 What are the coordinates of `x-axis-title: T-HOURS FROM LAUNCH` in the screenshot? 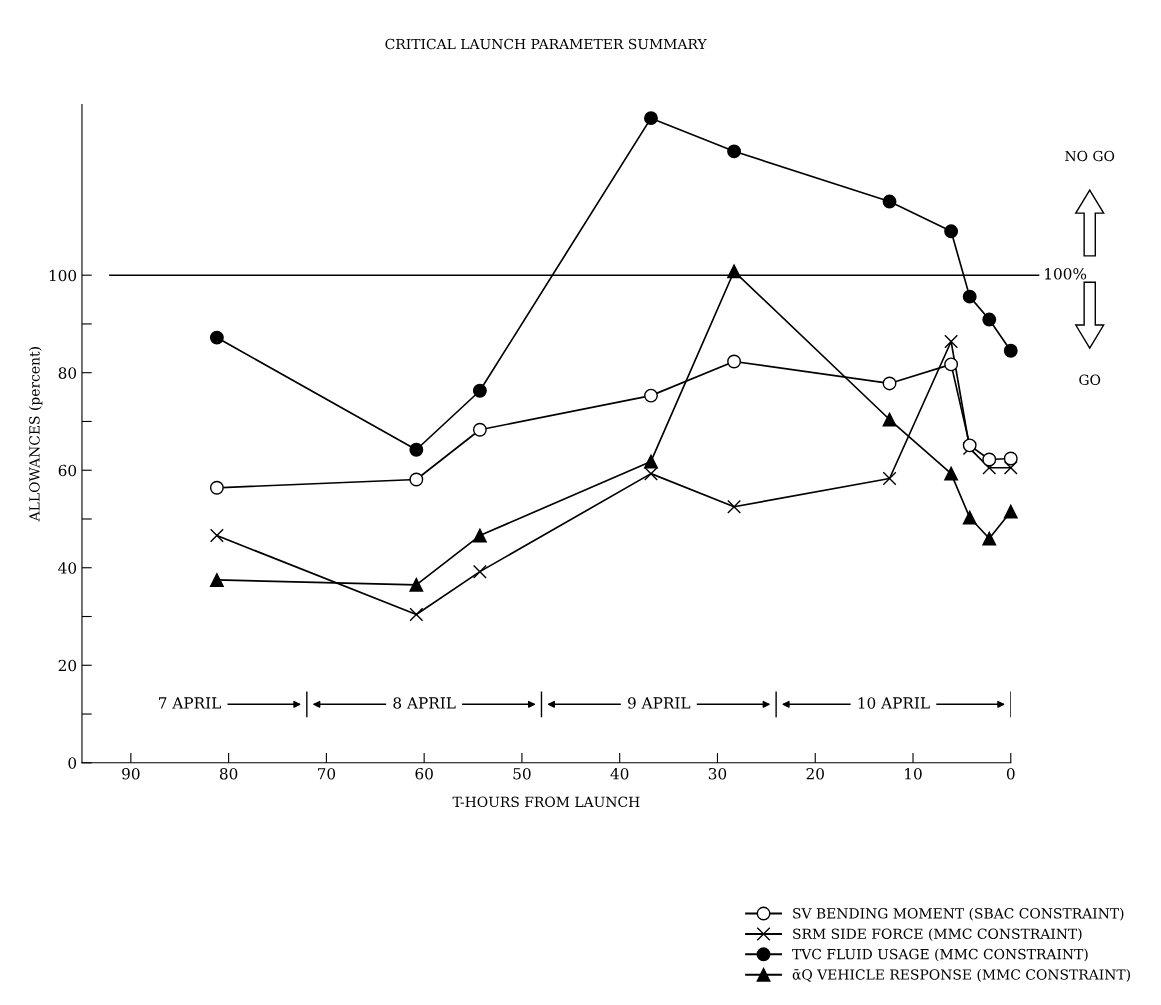 It's located at (546, 802).